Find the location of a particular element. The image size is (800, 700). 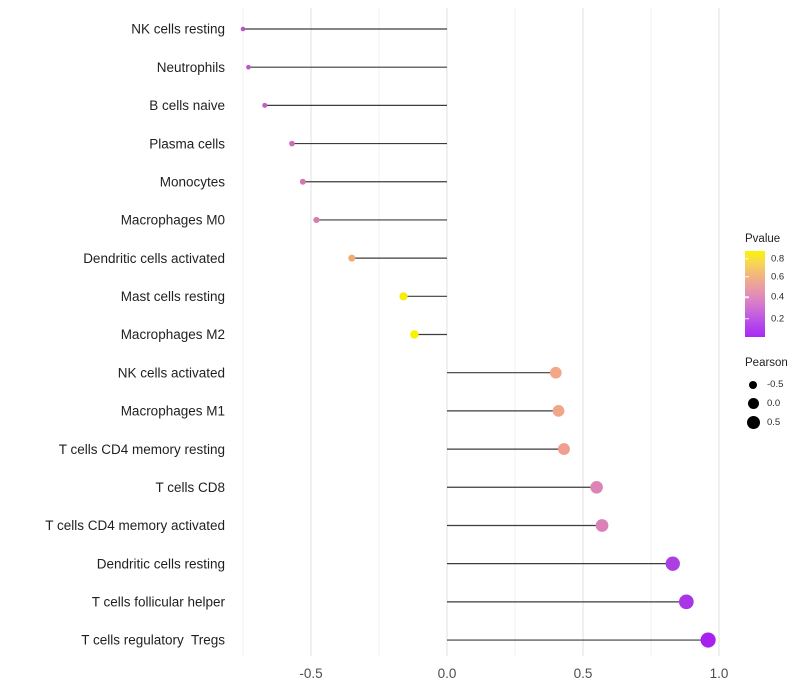

pvalue-tick-label: 0.6 is located at coordinates (778, 277).